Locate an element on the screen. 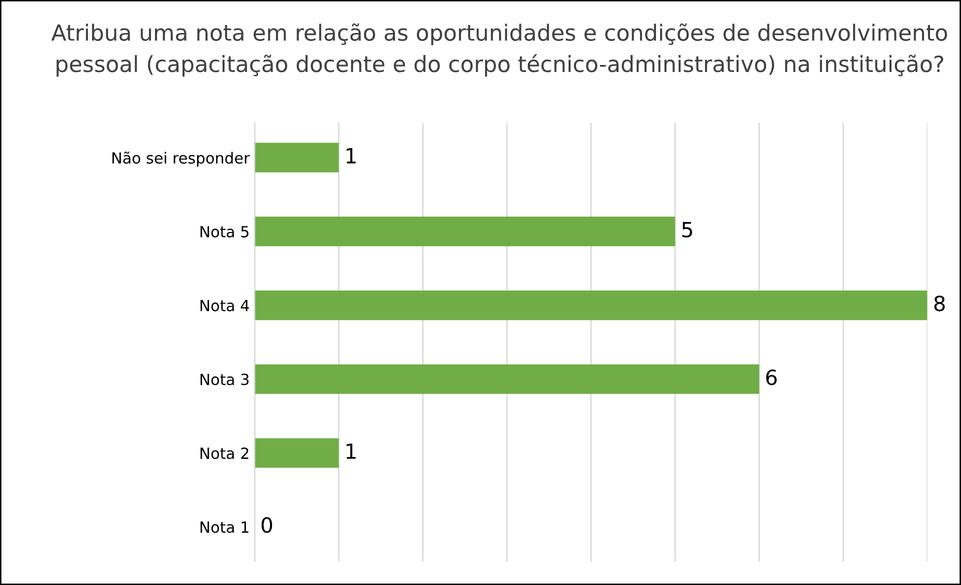 Image resolution: width=961 pixels, height=585 pixels. data-label: 6 is located at coordinates (771, 377).